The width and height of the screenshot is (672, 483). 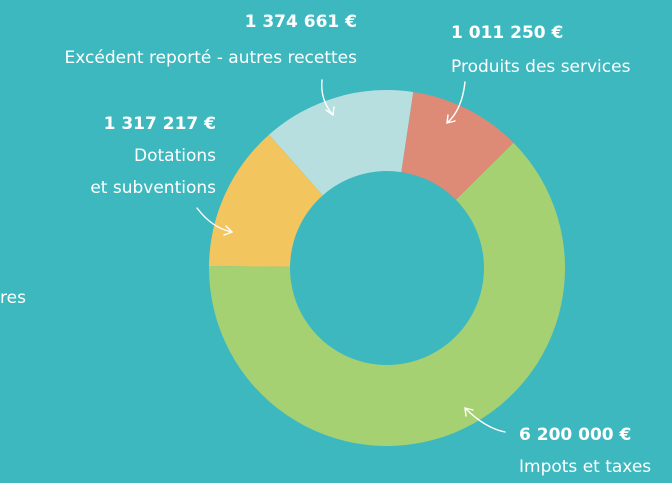 I want to click on value-label: 1 317 217 €, so click(x=159, y=124).